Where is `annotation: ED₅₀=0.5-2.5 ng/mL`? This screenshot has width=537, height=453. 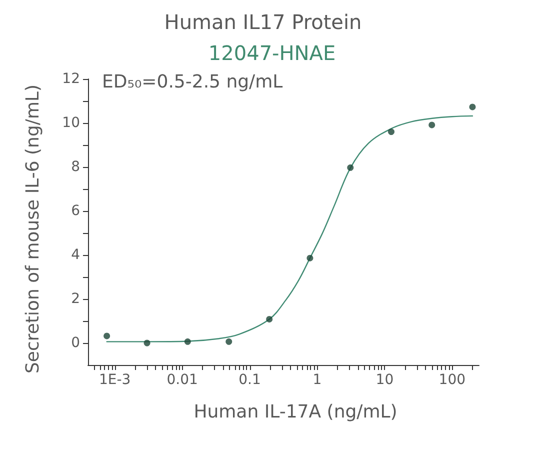 annotation: ED₅₀=0.5-2.5 ng/mL is located at coordinates (192, 82).